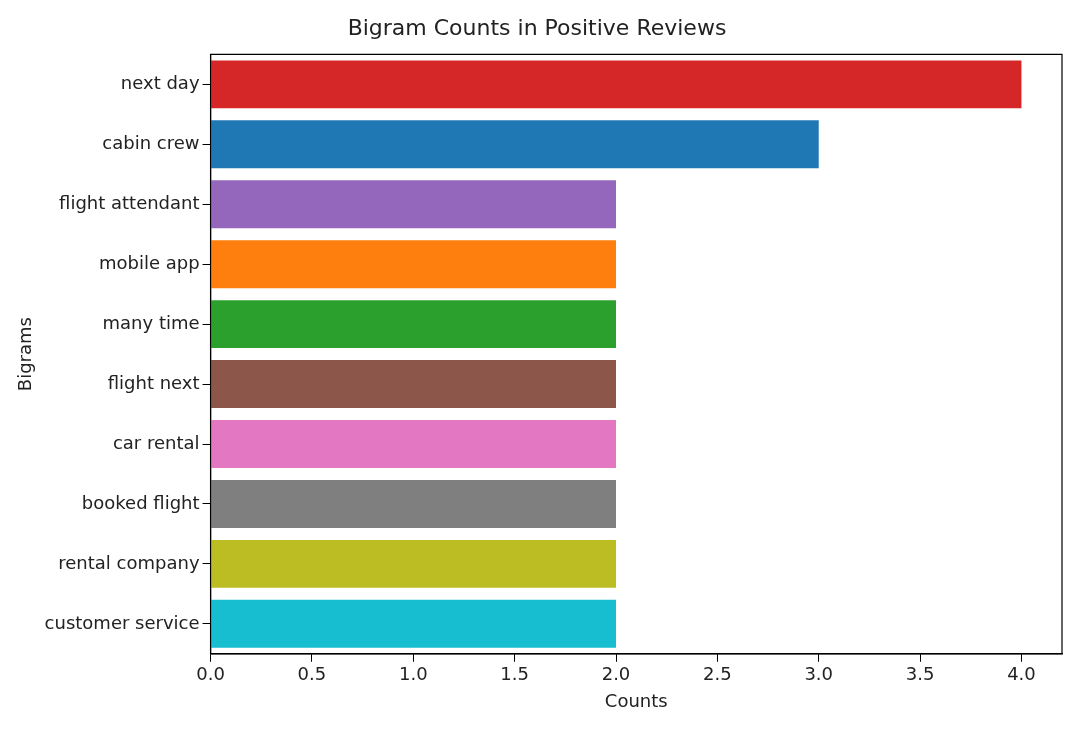 The width and height of the screenshot is (1074, 729). I want to click on y-tick-label: booked flight, so click(140, 502).